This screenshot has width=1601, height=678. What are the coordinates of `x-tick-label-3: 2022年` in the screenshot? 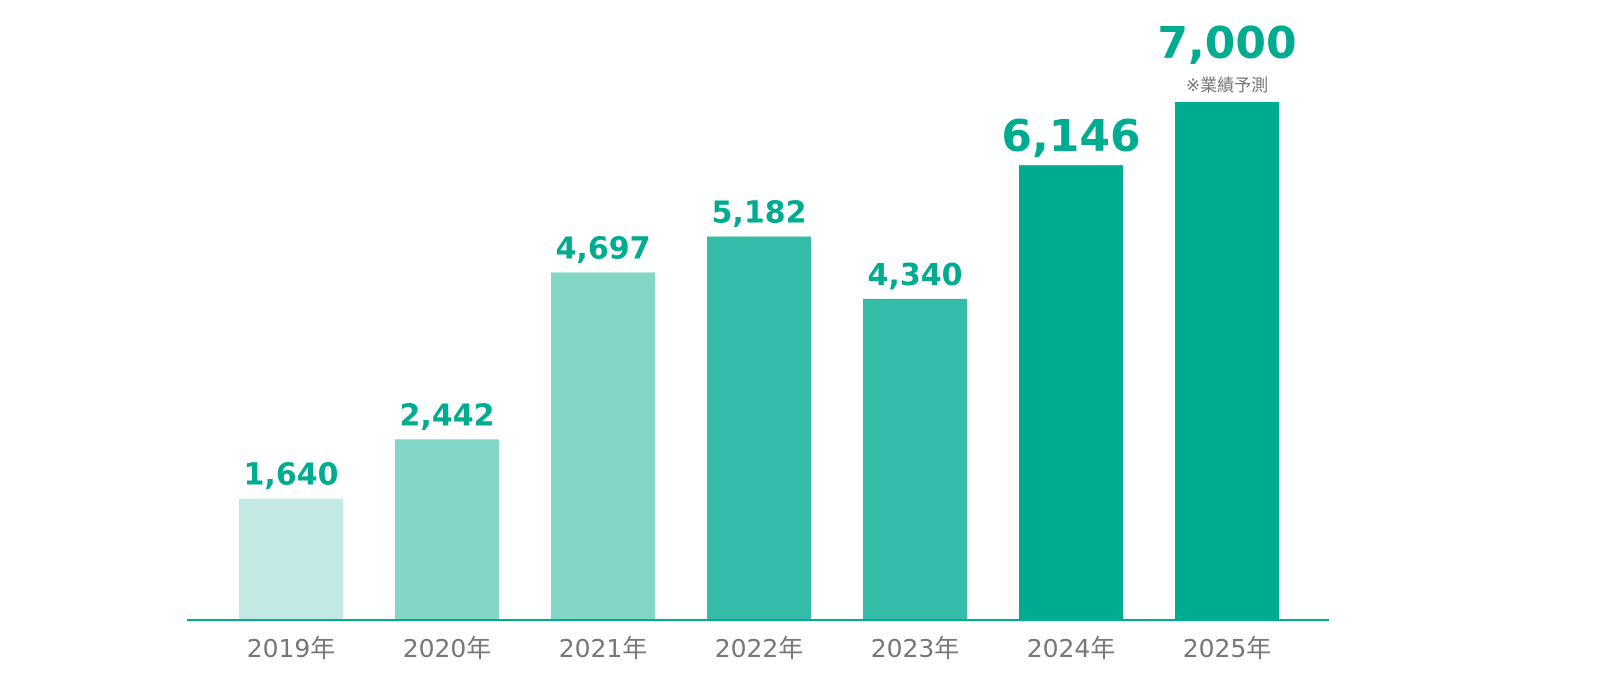 It's located at (759, 648).